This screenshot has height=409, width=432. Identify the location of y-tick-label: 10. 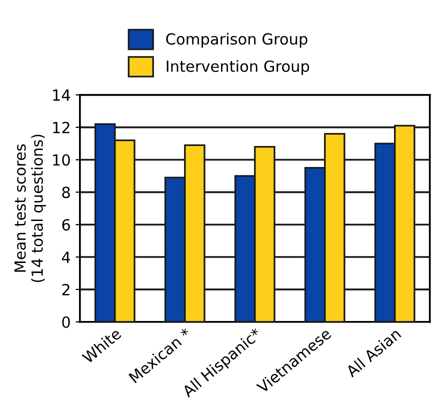
(61, 160).